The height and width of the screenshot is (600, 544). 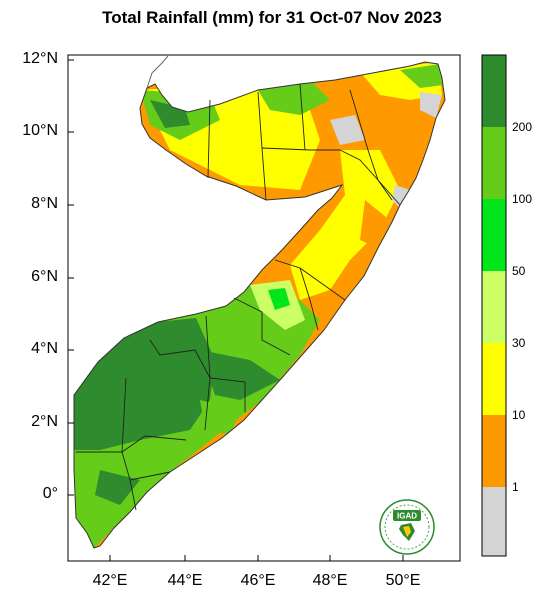 What do you see at coordinates (407, 527) in the screenshot?
I see `igad-logo` at bounding box center [407, 527].